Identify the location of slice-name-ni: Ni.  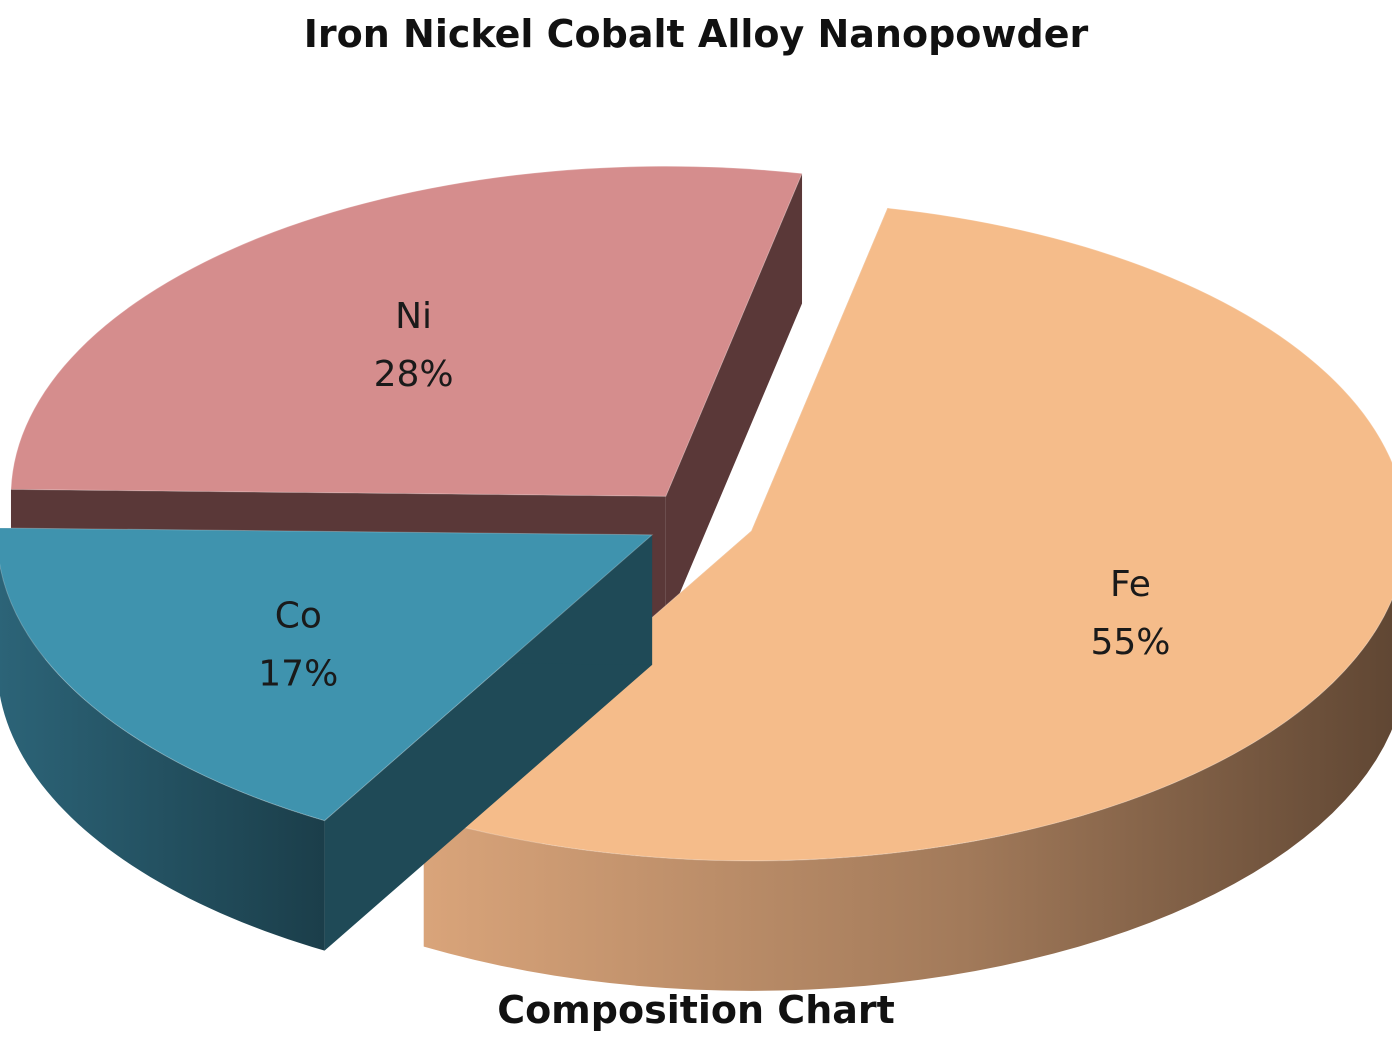
(413, 316).